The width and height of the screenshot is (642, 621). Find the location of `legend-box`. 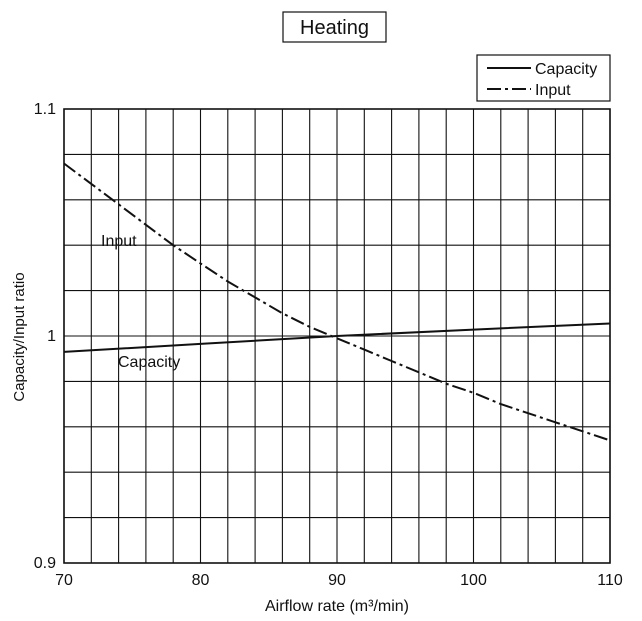

legend-box is located at coordinates (543, 78).